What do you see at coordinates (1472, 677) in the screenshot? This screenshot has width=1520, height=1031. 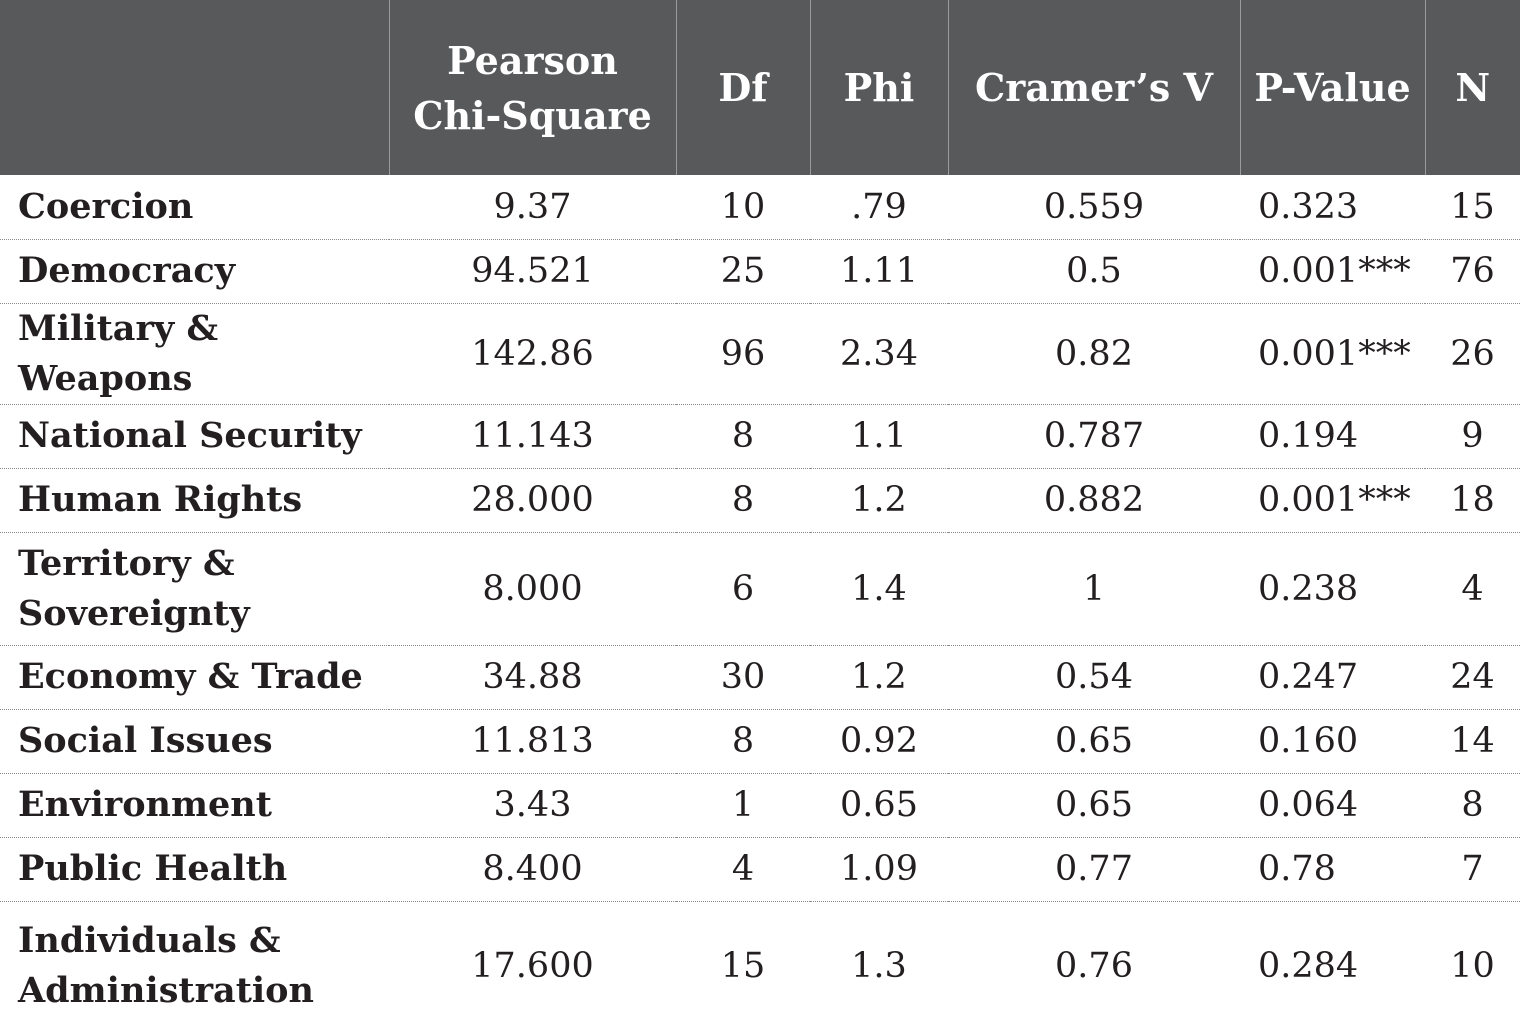 I see `n-cell: 24` at bounding box center [1472, 677].